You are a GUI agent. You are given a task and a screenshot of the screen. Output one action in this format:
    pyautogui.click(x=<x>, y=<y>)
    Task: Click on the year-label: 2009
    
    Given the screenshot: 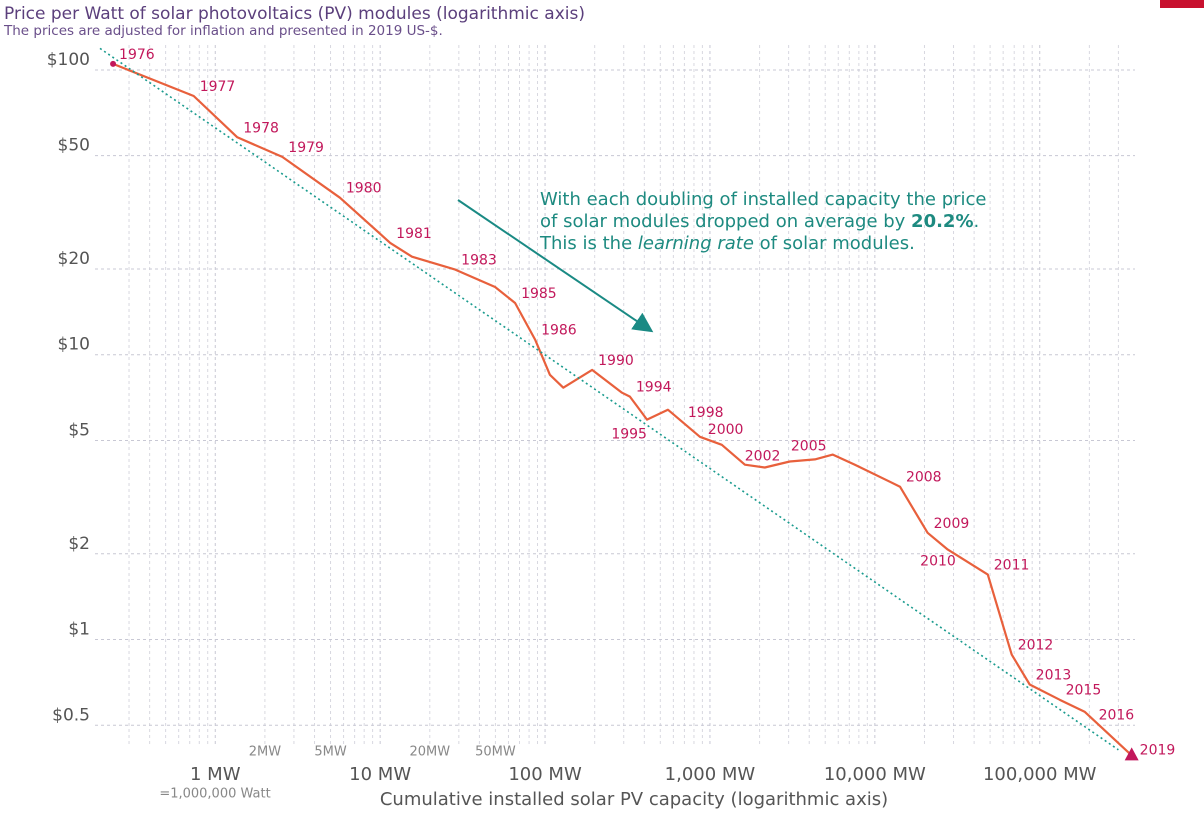 What is the action you would take?
    pyautogui.click(x=952, y=524)
    